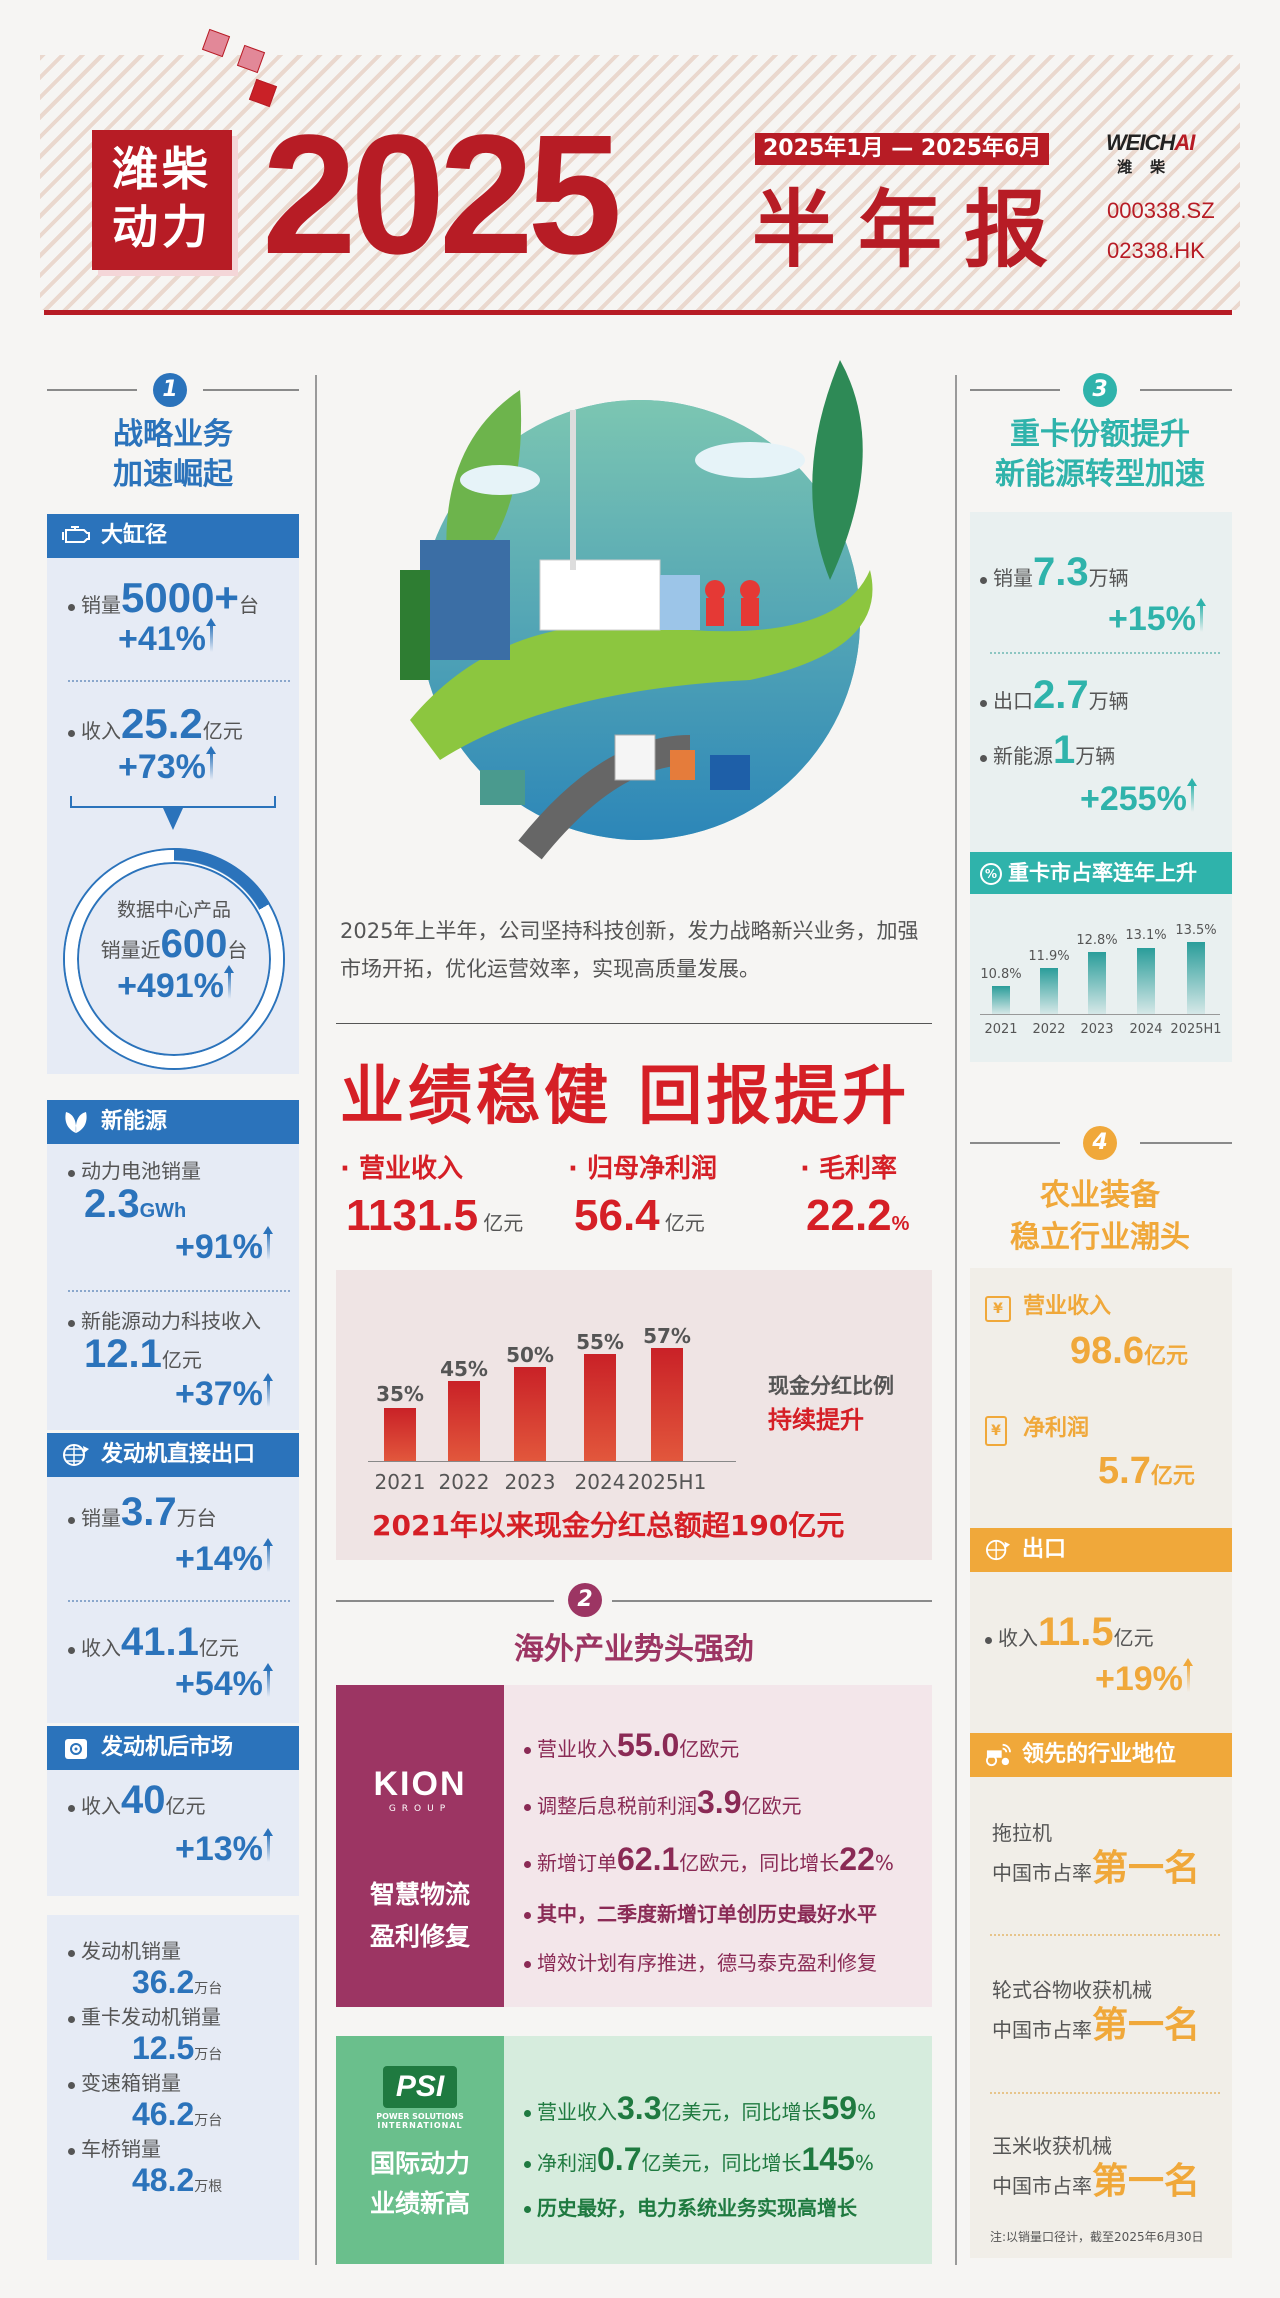 This screenshot has width=1280, height=2298. What do you see at coordinates (180, 597) in the screenshot?
I see `value: 5000+` at bounding box center [180, 597].